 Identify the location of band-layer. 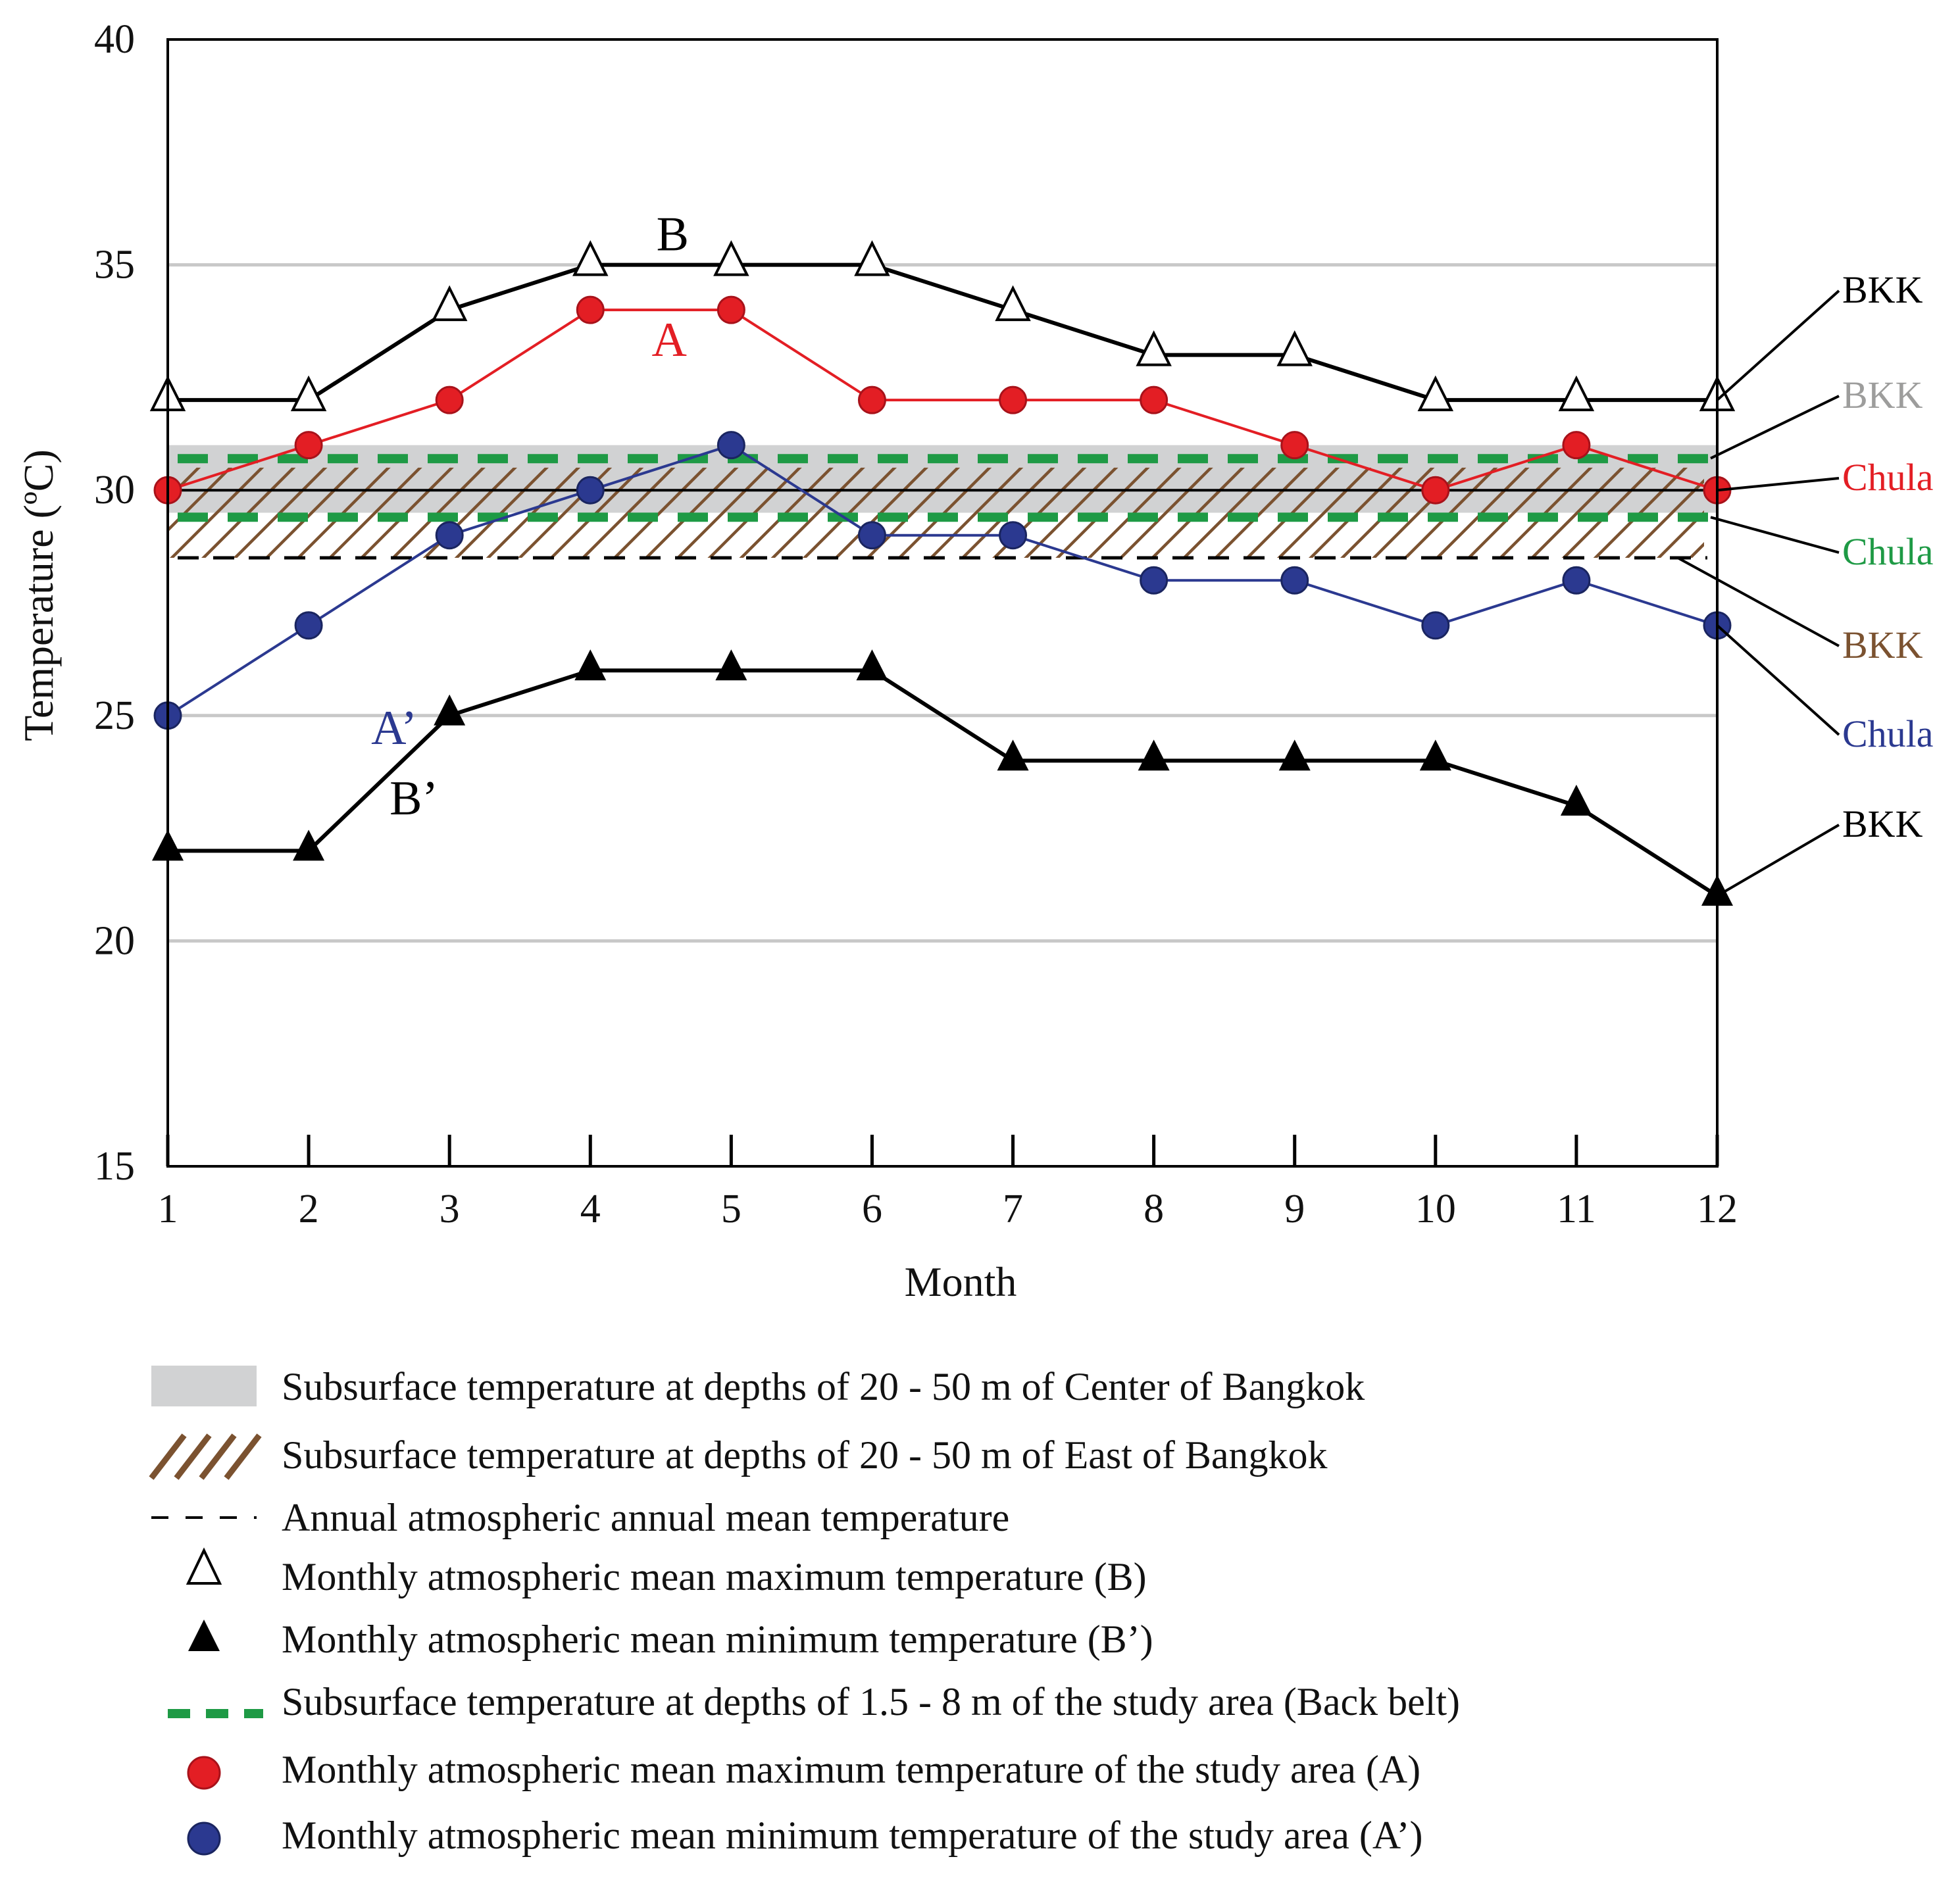
(943, 502).